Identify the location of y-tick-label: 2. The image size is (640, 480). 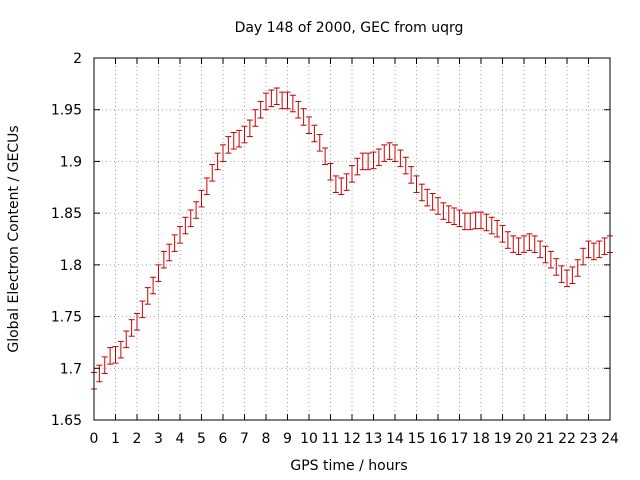
(77, 59).